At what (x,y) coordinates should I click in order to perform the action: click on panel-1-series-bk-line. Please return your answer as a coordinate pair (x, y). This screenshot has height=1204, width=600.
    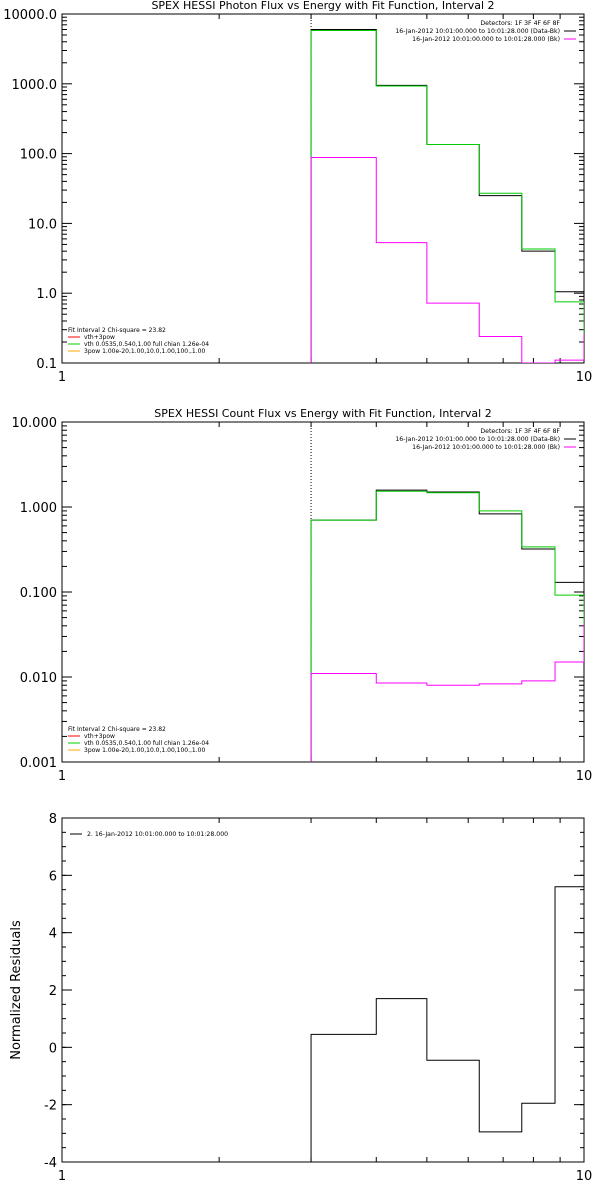
    Looking at the image, I should click on (447, 693).